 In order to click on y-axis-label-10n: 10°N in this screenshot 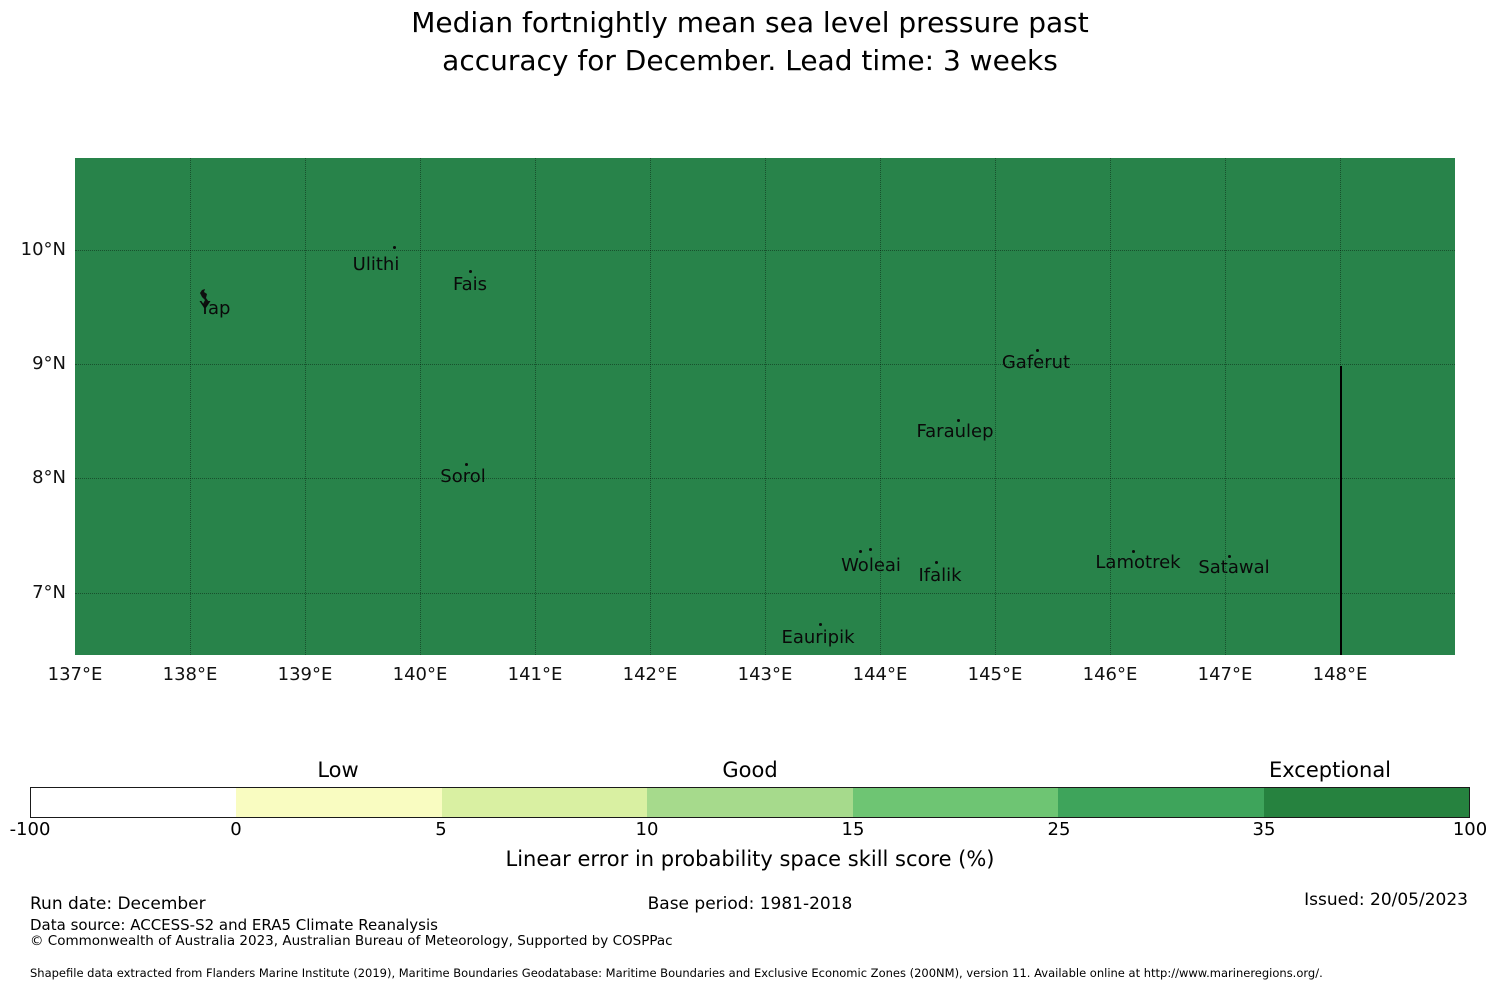, I will do `click(43, 249)`.